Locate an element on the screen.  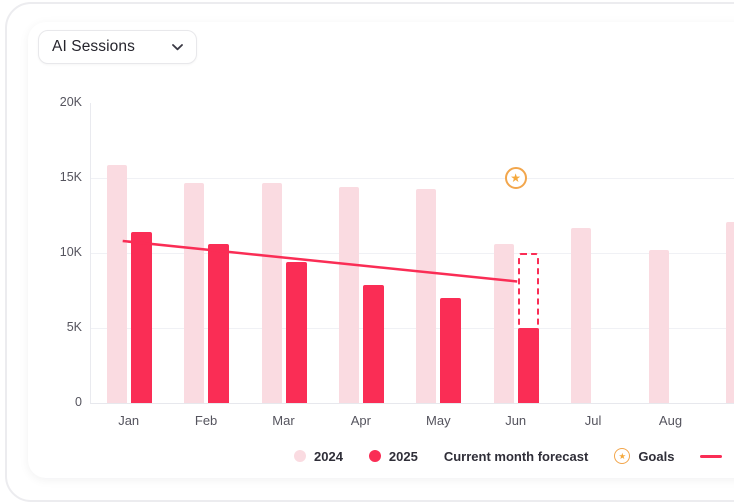
bar-2024-Jun is located at coordinates (503, 323).